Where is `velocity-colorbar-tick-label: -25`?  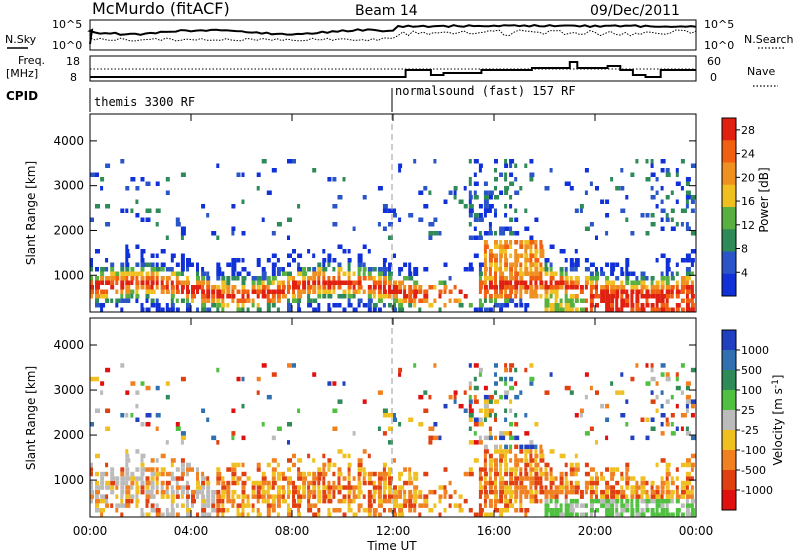
velocity-colorbar-tick-label: -25 is located at coordinates (750, 430).